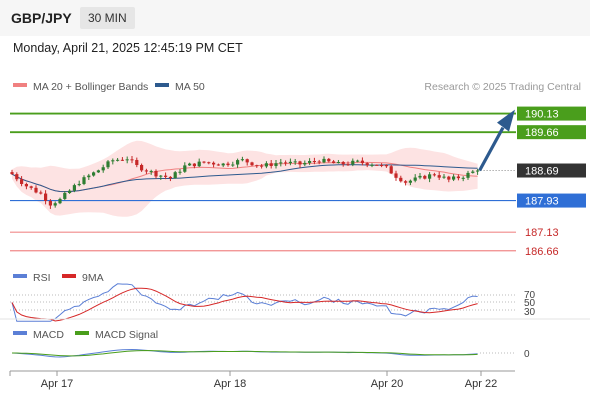 The width and height of the screenshot is (590, 400). What do you see at coordinates (230, 384) in the screenshot?
I see `x-tick-label: Apr 18` at bounding box center [230, 384].